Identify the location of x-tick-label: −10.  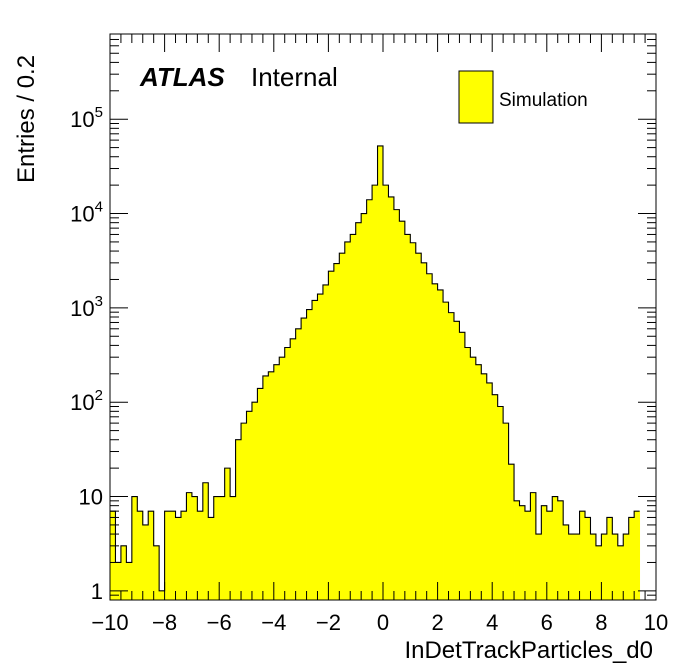
(109, 622).